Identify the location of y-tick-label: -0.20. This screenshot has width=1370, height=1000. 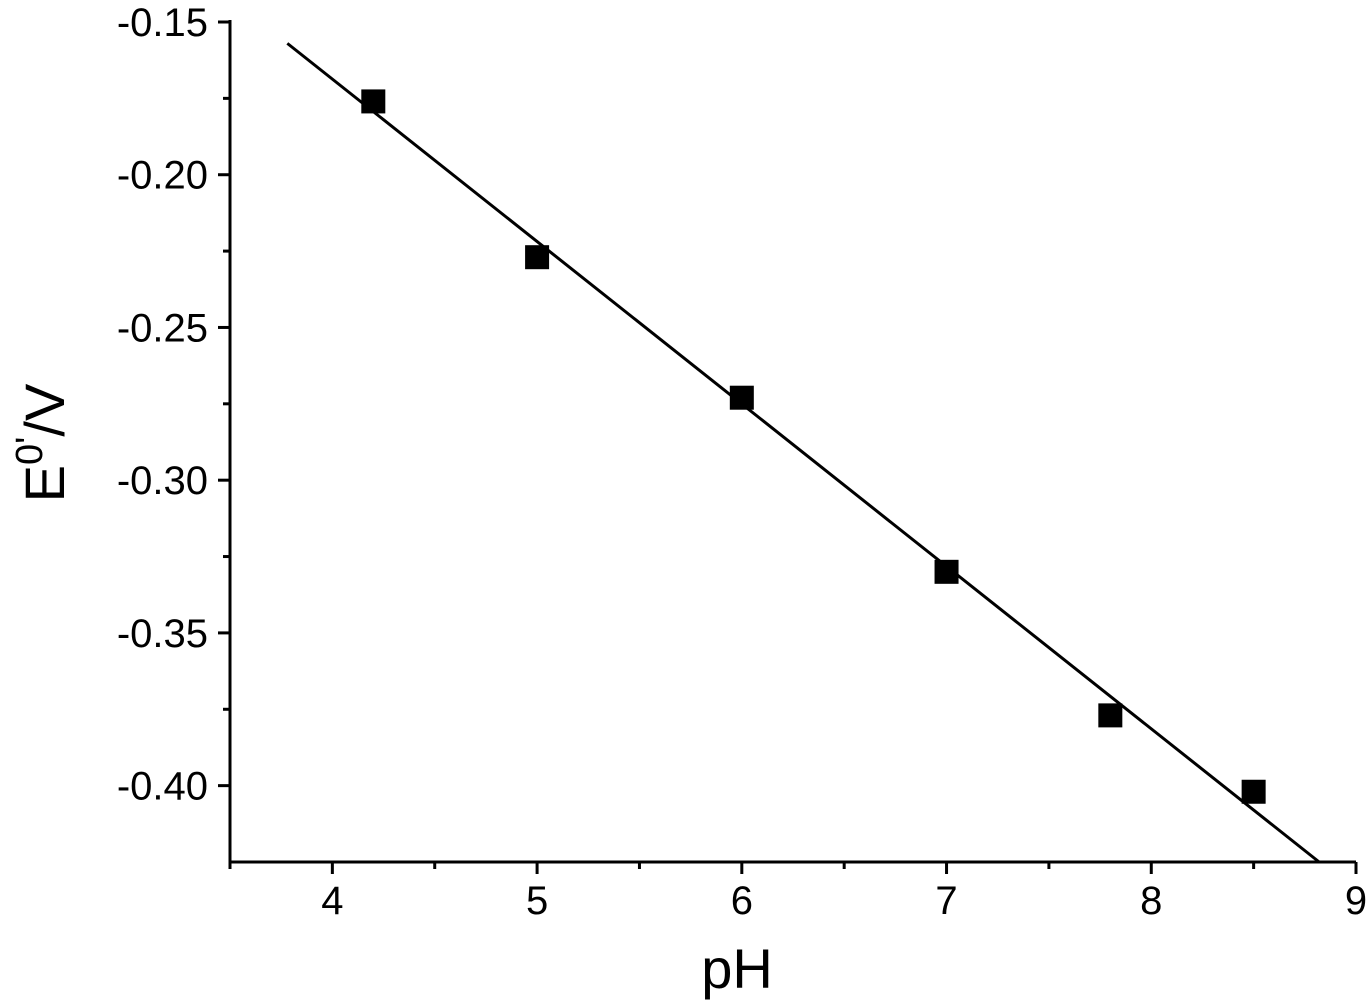
(162, 176).